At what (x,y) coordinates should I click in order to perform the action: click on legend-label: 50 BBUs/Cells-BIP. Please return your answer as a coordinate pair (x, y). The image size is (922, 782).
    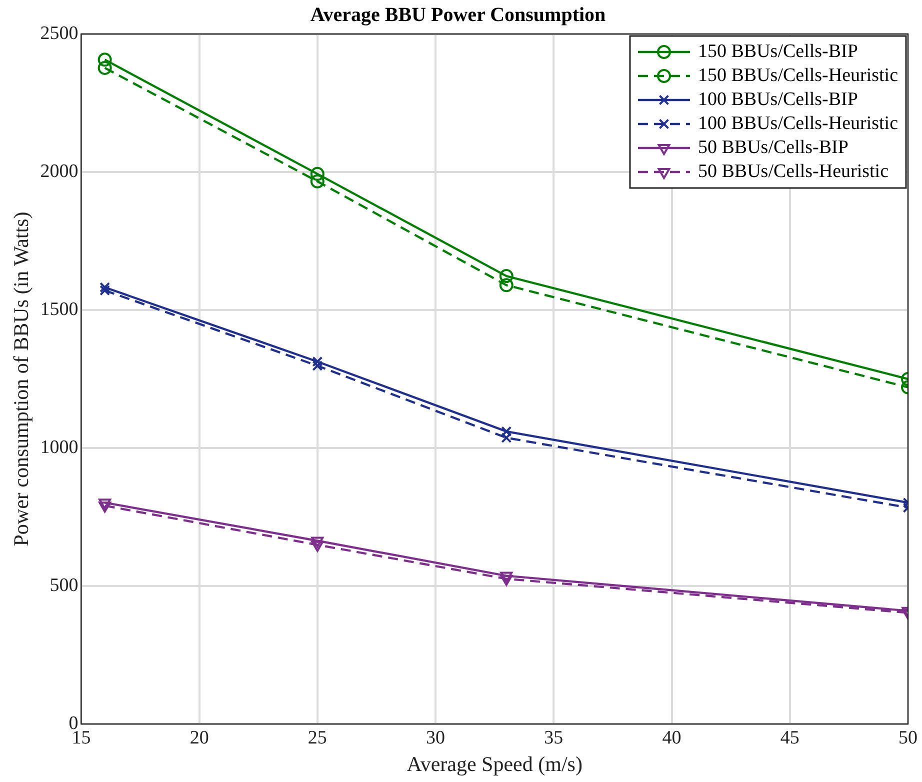
    Looking at the image, I should click on (773, 147).